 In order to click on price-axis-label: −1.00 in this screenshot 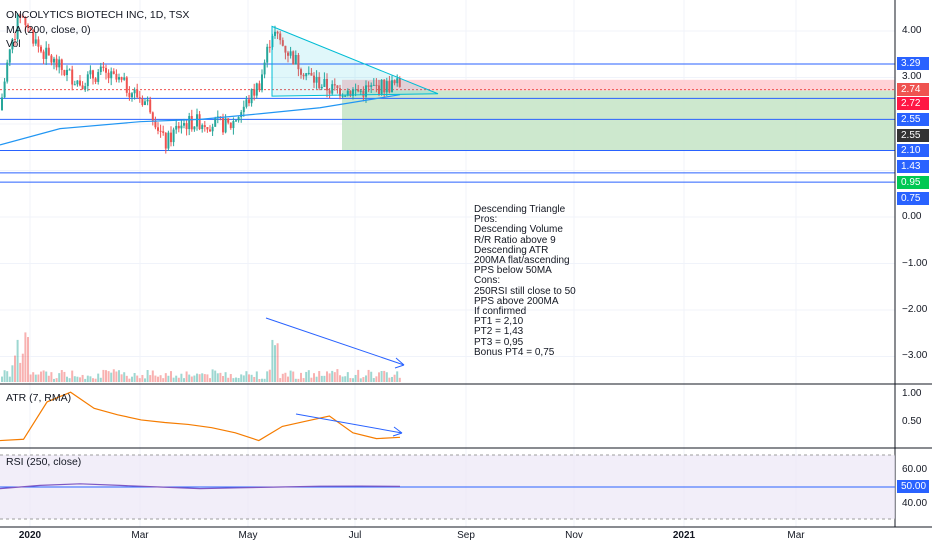, I will do `click(915, 263)`.